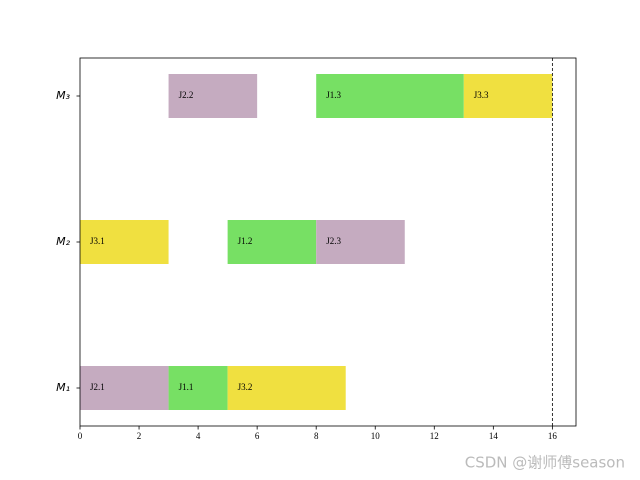  Describe the element at coordinates (80, 436) in the screenshot. I see `x-tick-label: 0` at that location.